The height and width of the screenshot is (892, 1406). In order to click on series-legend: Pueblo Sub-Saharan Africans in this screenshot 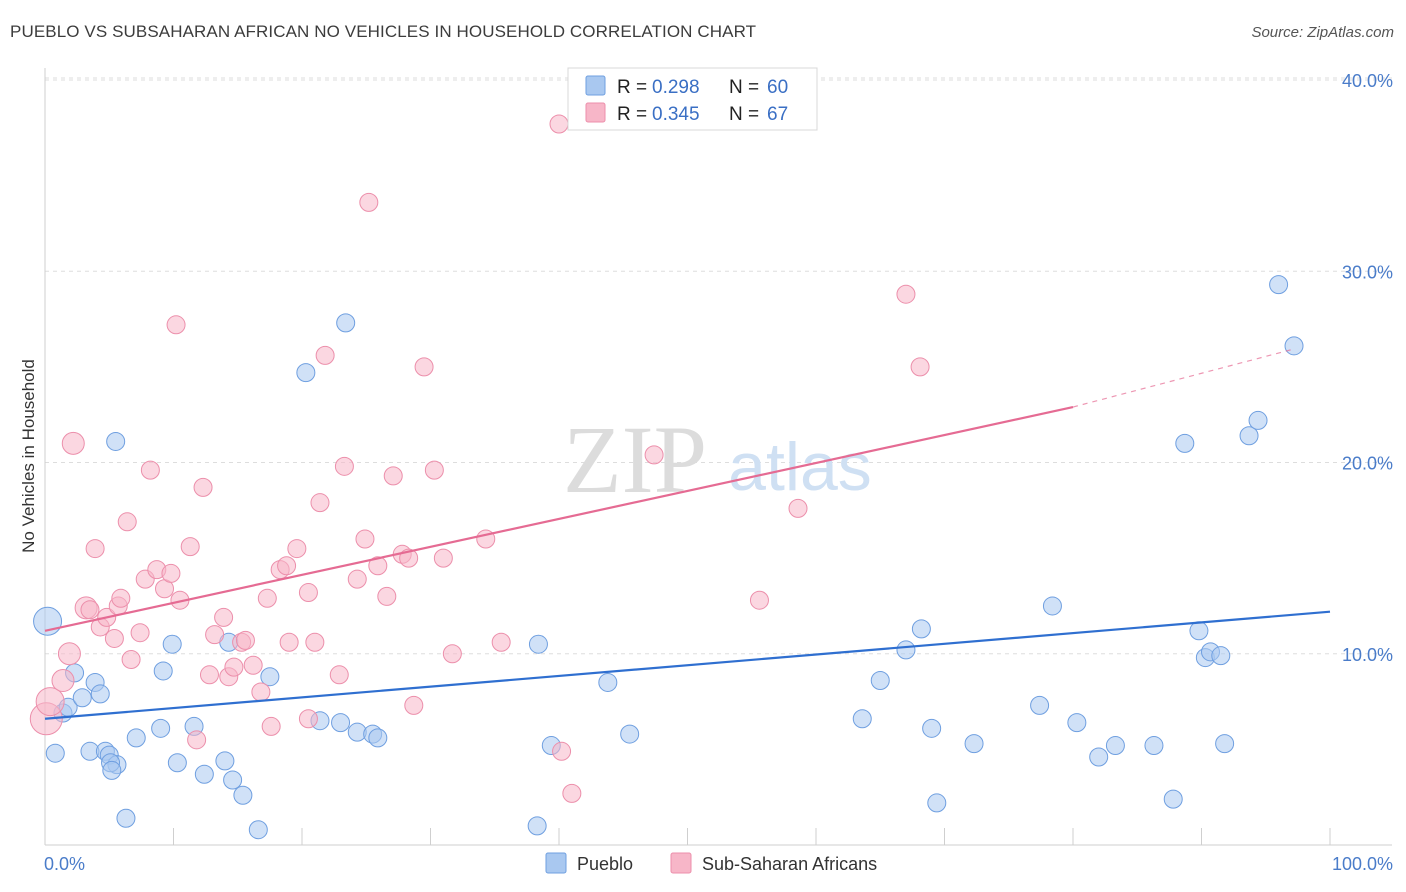, I will do `click(711, 863)`.